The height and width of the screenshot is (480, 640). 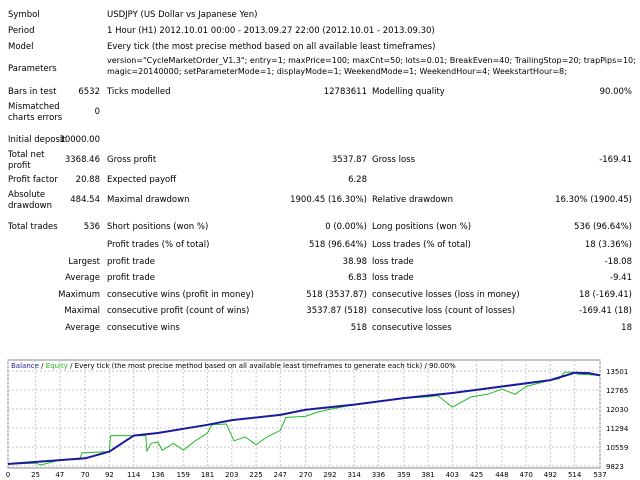 What do you see at coordinates (82, 160) in the screenshot?
I see `net-value: 3368.46` at bounding box center [82, 160].